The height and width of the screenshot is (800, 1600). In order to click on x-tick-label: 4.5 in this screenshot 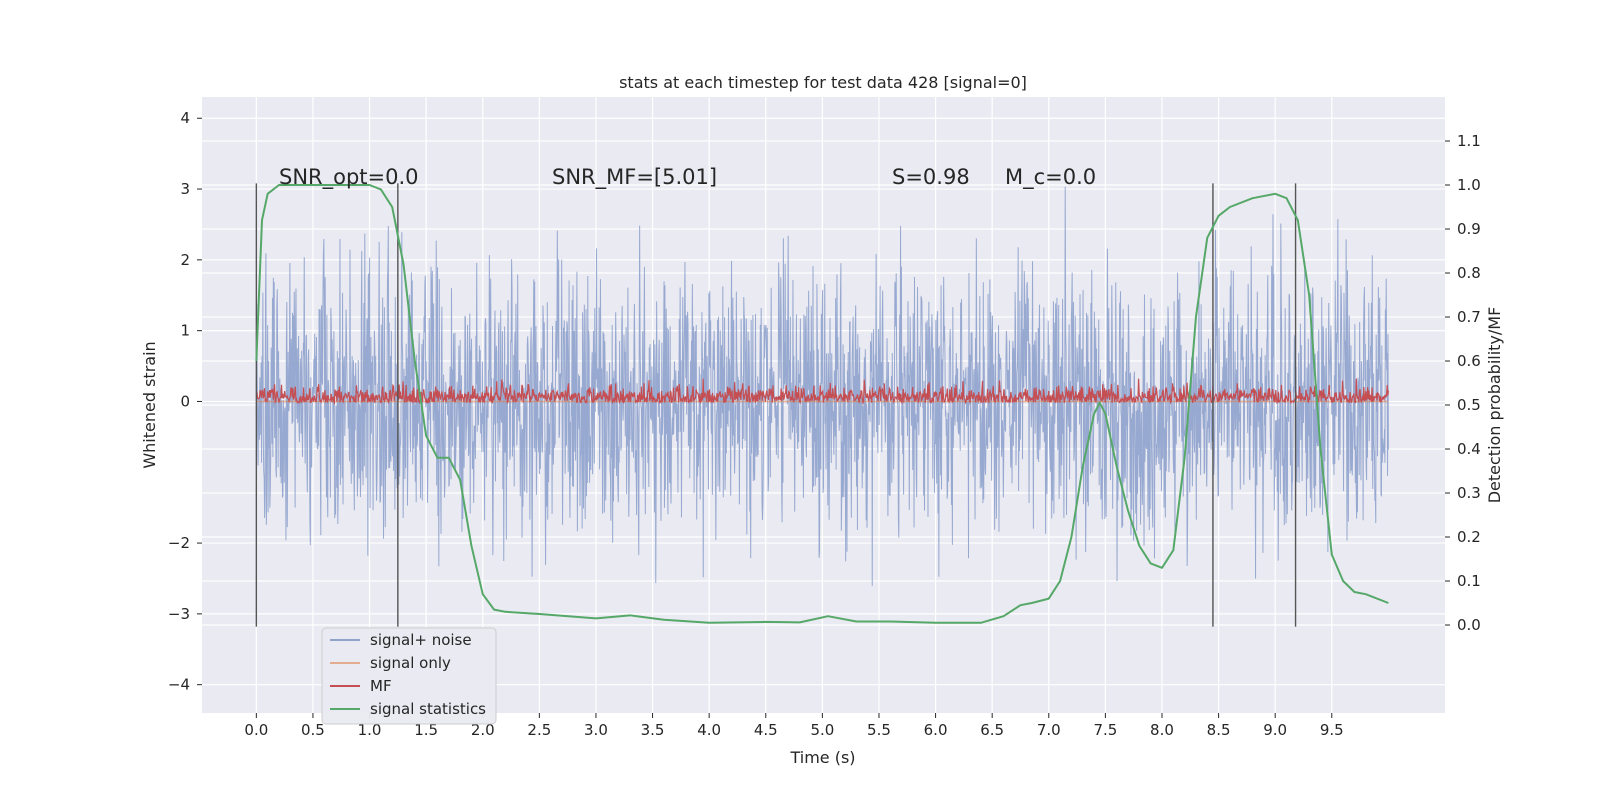, I will do `click(766, 730)`.